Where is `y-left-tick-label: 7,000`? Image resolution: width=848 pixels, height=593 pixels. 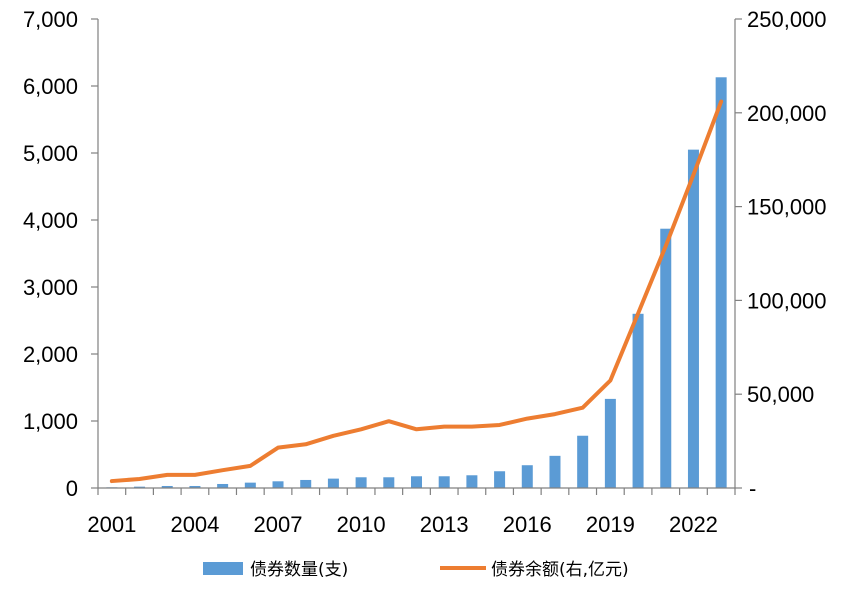
y-left-tick-label: 7,000 is located at coordinates (50, 19).